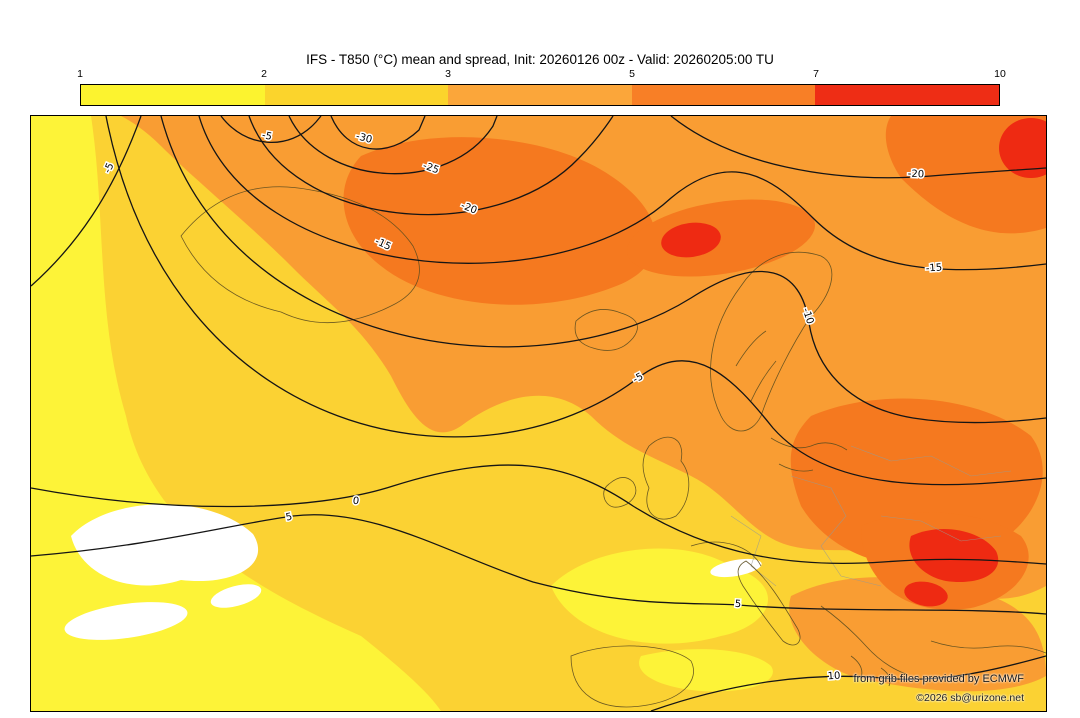  Describe the element at coordinates (632, 74) in the screenshot. I see `colorbar-tick-label: 5` at that location.